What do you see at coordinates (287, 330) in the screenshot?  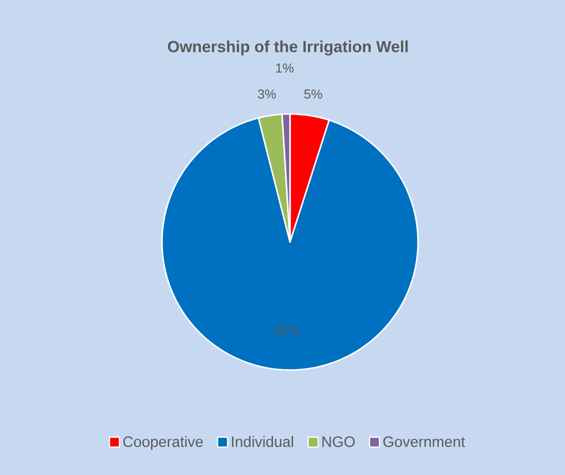 I see `data-label: 92%` at bounding box center [287, 330].